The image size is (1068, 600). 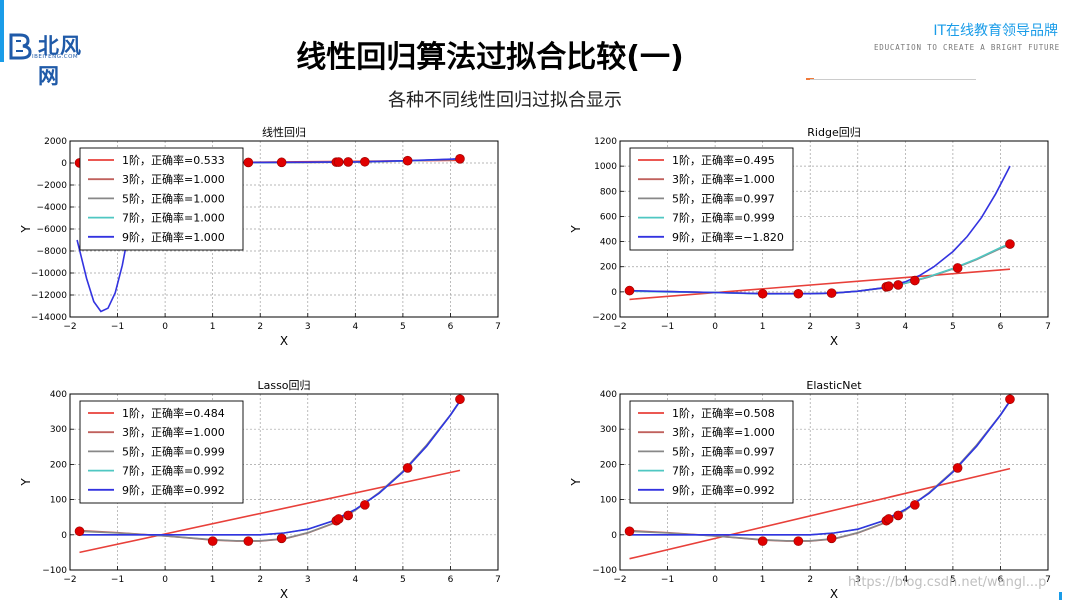 I want to click on y-tick-label: 600, so click(x=608, y=217).